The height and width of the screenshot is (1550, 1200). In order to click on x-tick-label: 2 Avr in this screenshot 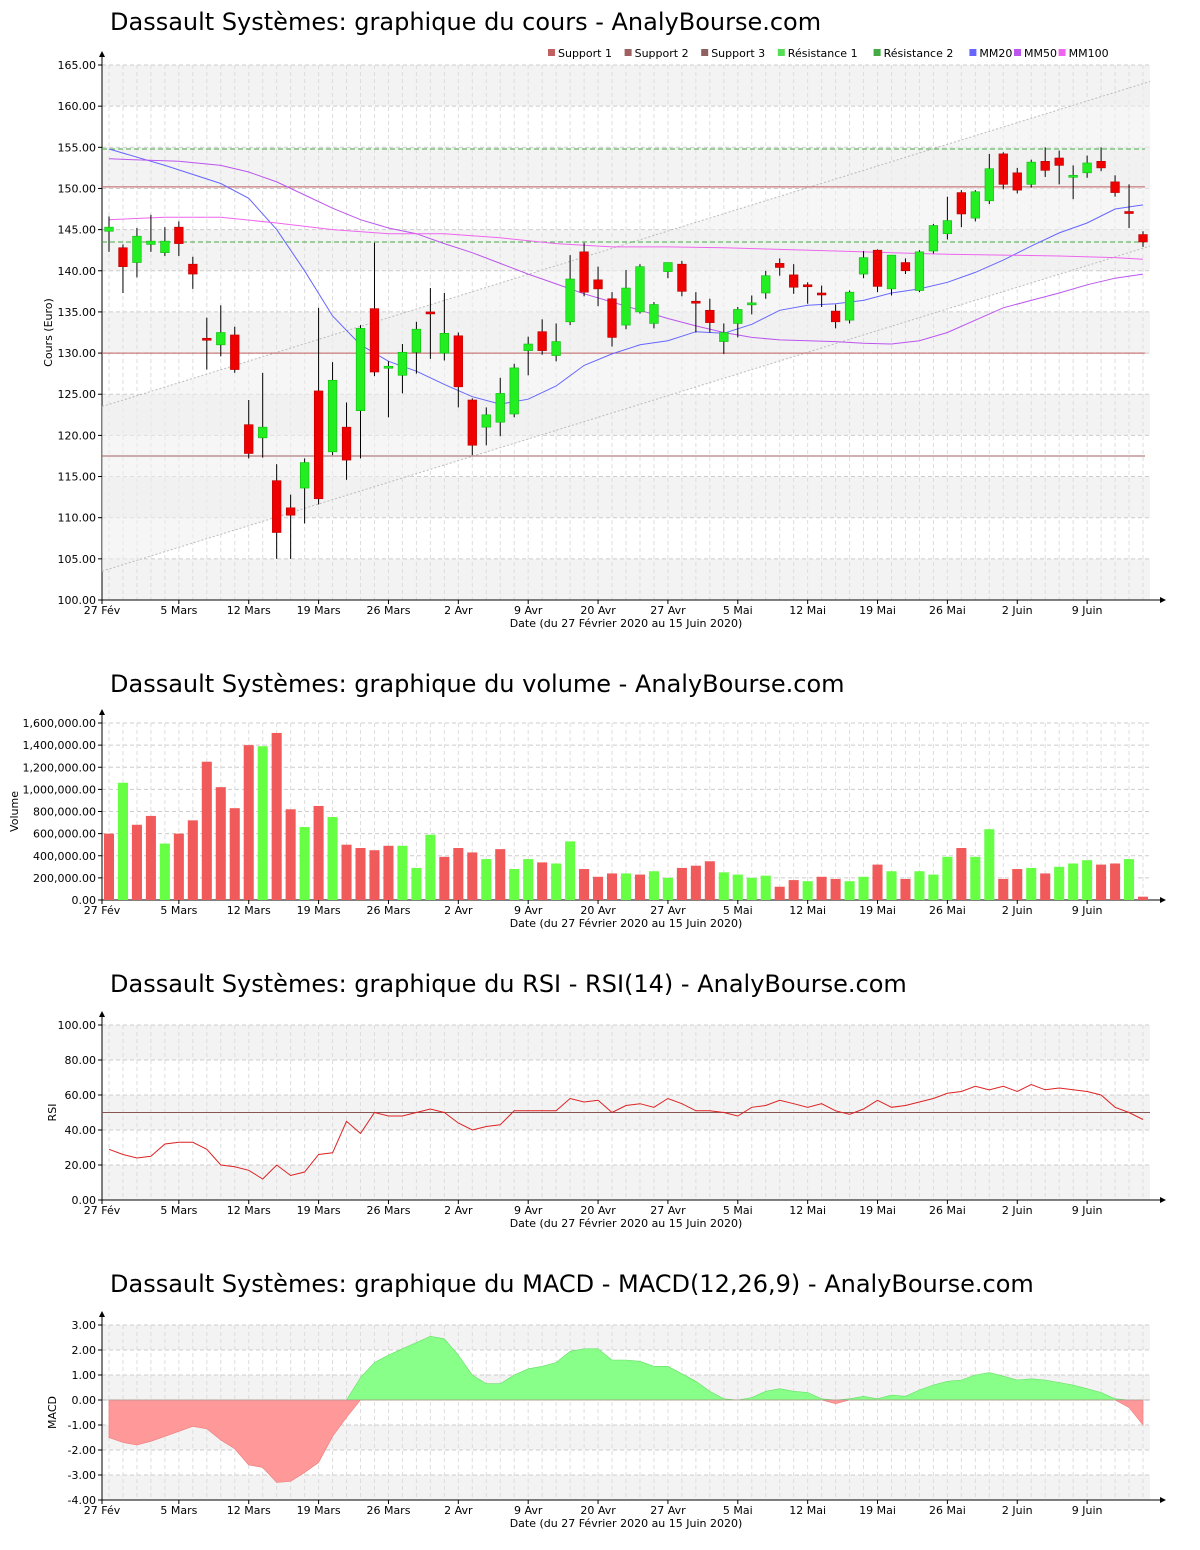, I will do `click(458, 610)`.